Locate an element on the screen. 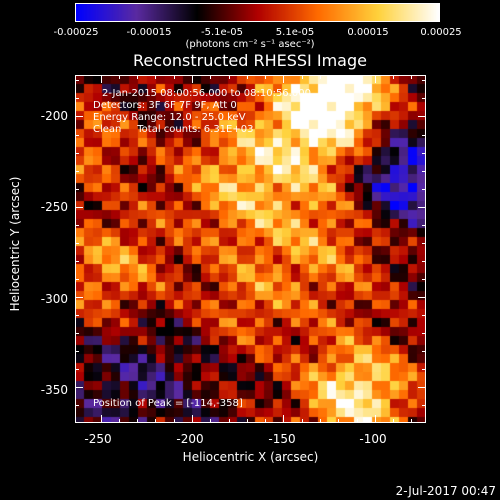 Image resolution: width=500 pixels, height=500 pixels. x-axis-title: Heliocentric X (arcsec) is located at coordinates (250, 457).